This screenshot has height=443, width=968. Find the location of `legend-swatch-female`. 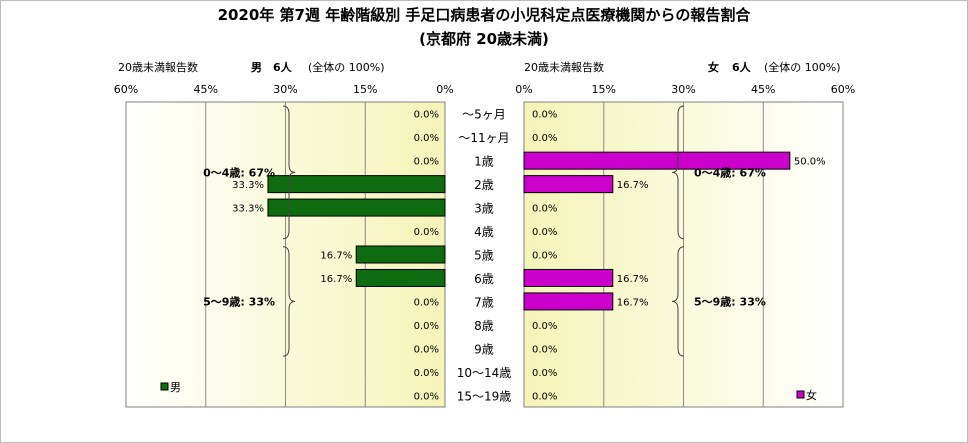

legend-swatch-female is located at coordinates (800, 394).